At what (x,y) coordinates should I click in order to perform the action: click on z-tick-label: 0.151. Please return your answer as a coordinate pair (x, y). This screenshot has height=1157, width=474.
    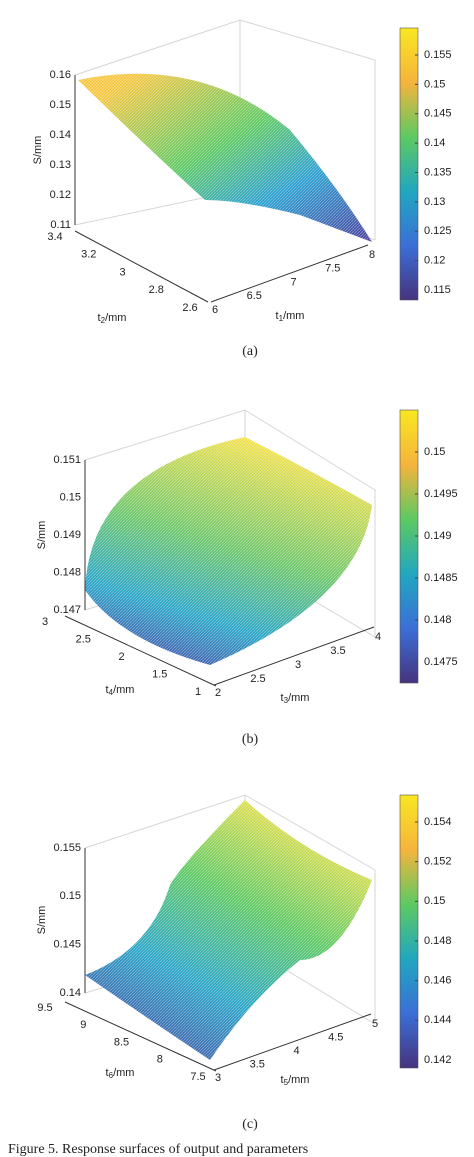
    Looking at the image, I should click on (67, 460).